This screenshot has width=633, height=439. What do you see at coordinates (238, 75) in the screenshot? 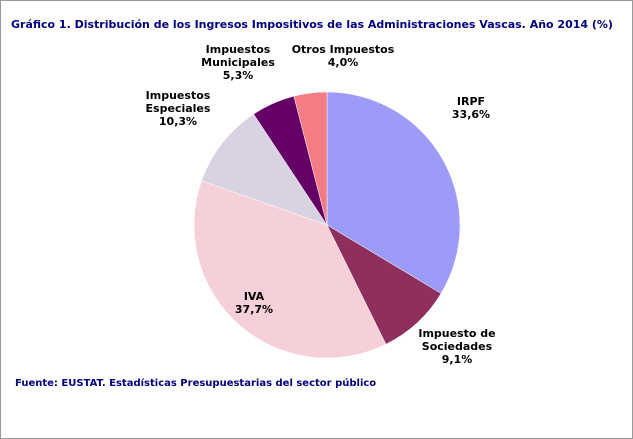
I see `value-label: 5,3%` at bounding box center [238, 75].